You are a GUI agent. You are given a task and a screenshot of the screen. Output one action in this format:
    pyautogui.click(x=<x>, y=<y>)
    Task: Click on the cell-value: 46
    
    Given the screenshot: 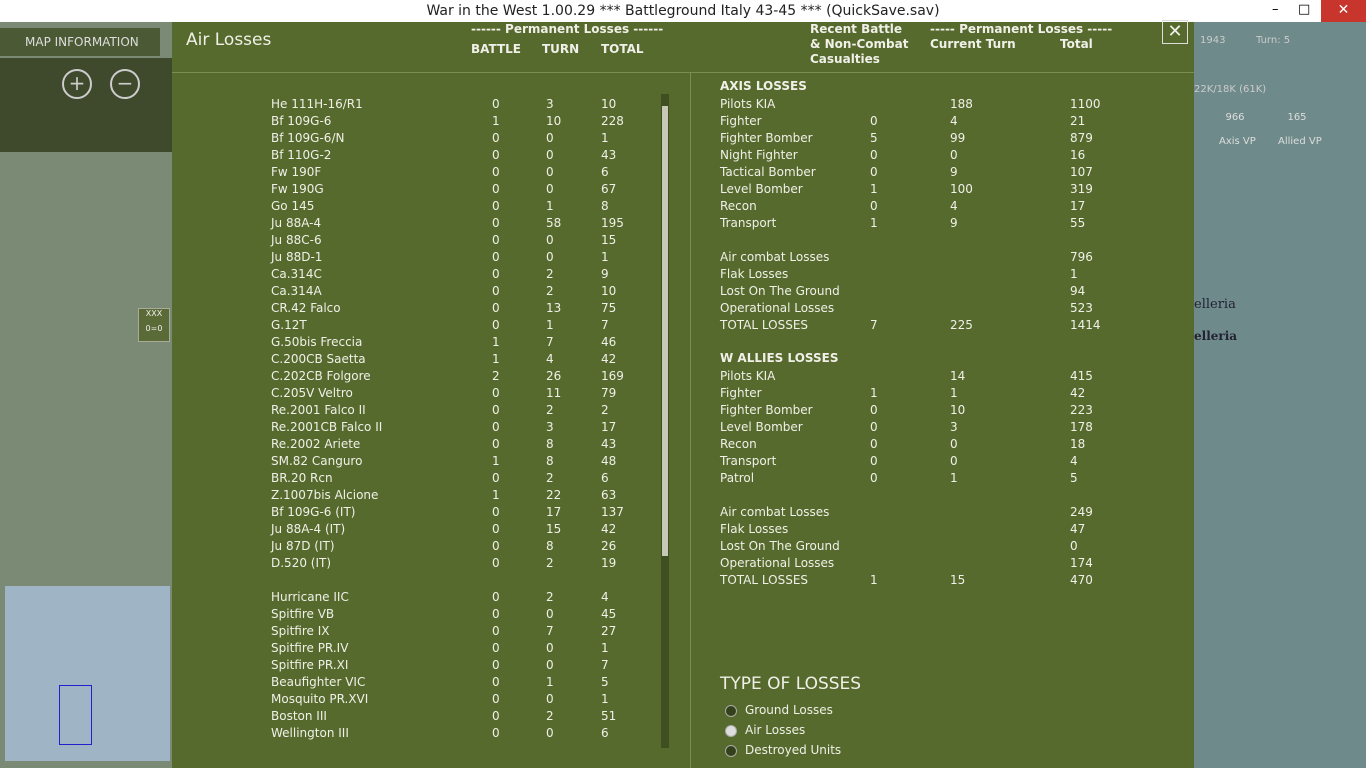 What is the action you would take?
    pyautogui.click(x=609, y=342)
    